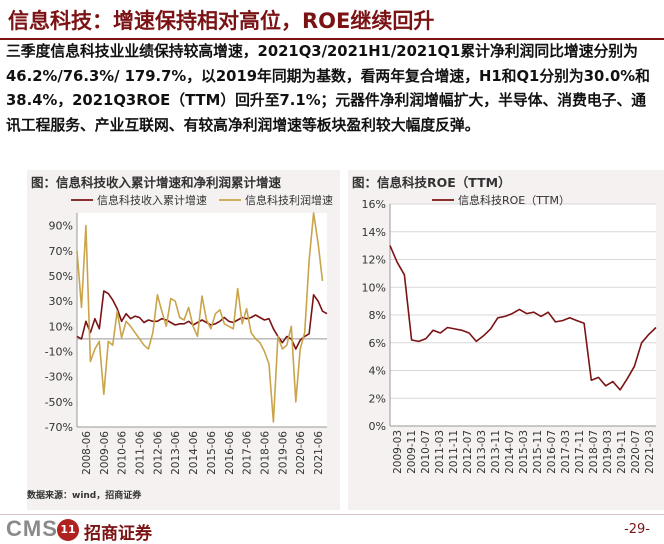  What do you see at coordinates (594, 452) in the screenshot?
I see `x-tick-label: 2018-07` at bounding box center [594, 452].